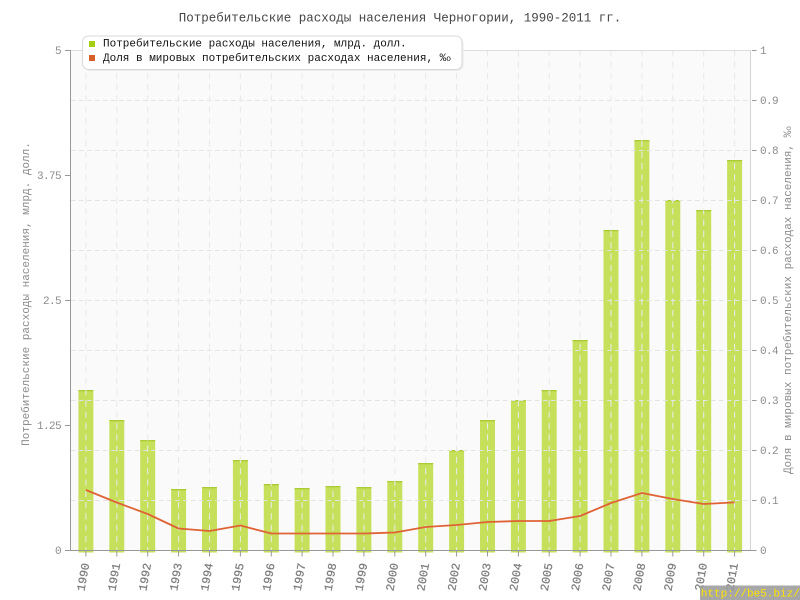 This screenshot has width=800, height=600. What do you see at coordinates (763, 52) in the screenshot?
I see `svg-text: 1` at bounding box center [763, 52].